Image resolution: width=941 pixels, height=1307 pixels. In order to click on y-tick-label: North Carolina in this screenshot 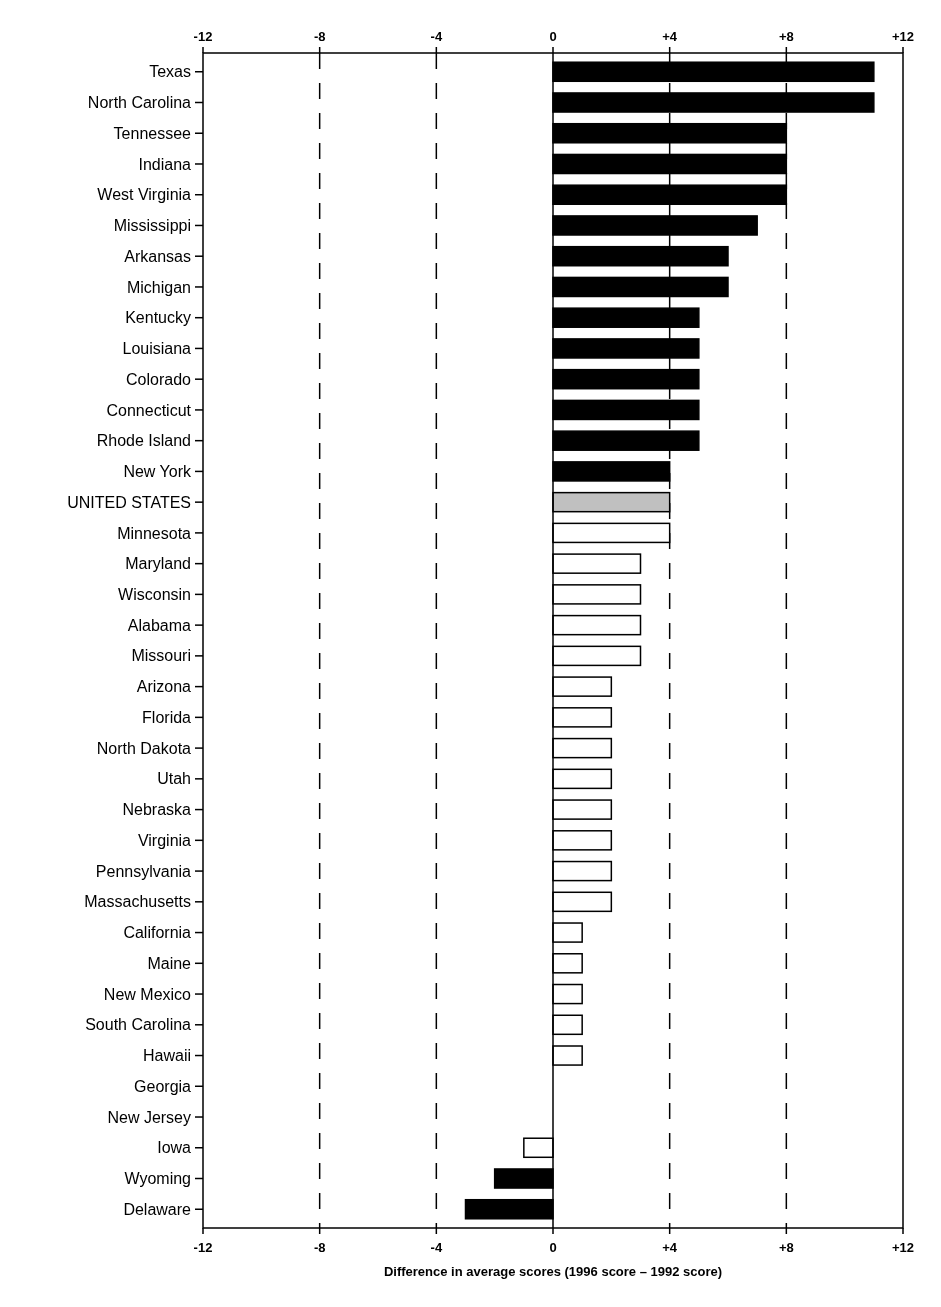, I will do `click(139, 103)`.